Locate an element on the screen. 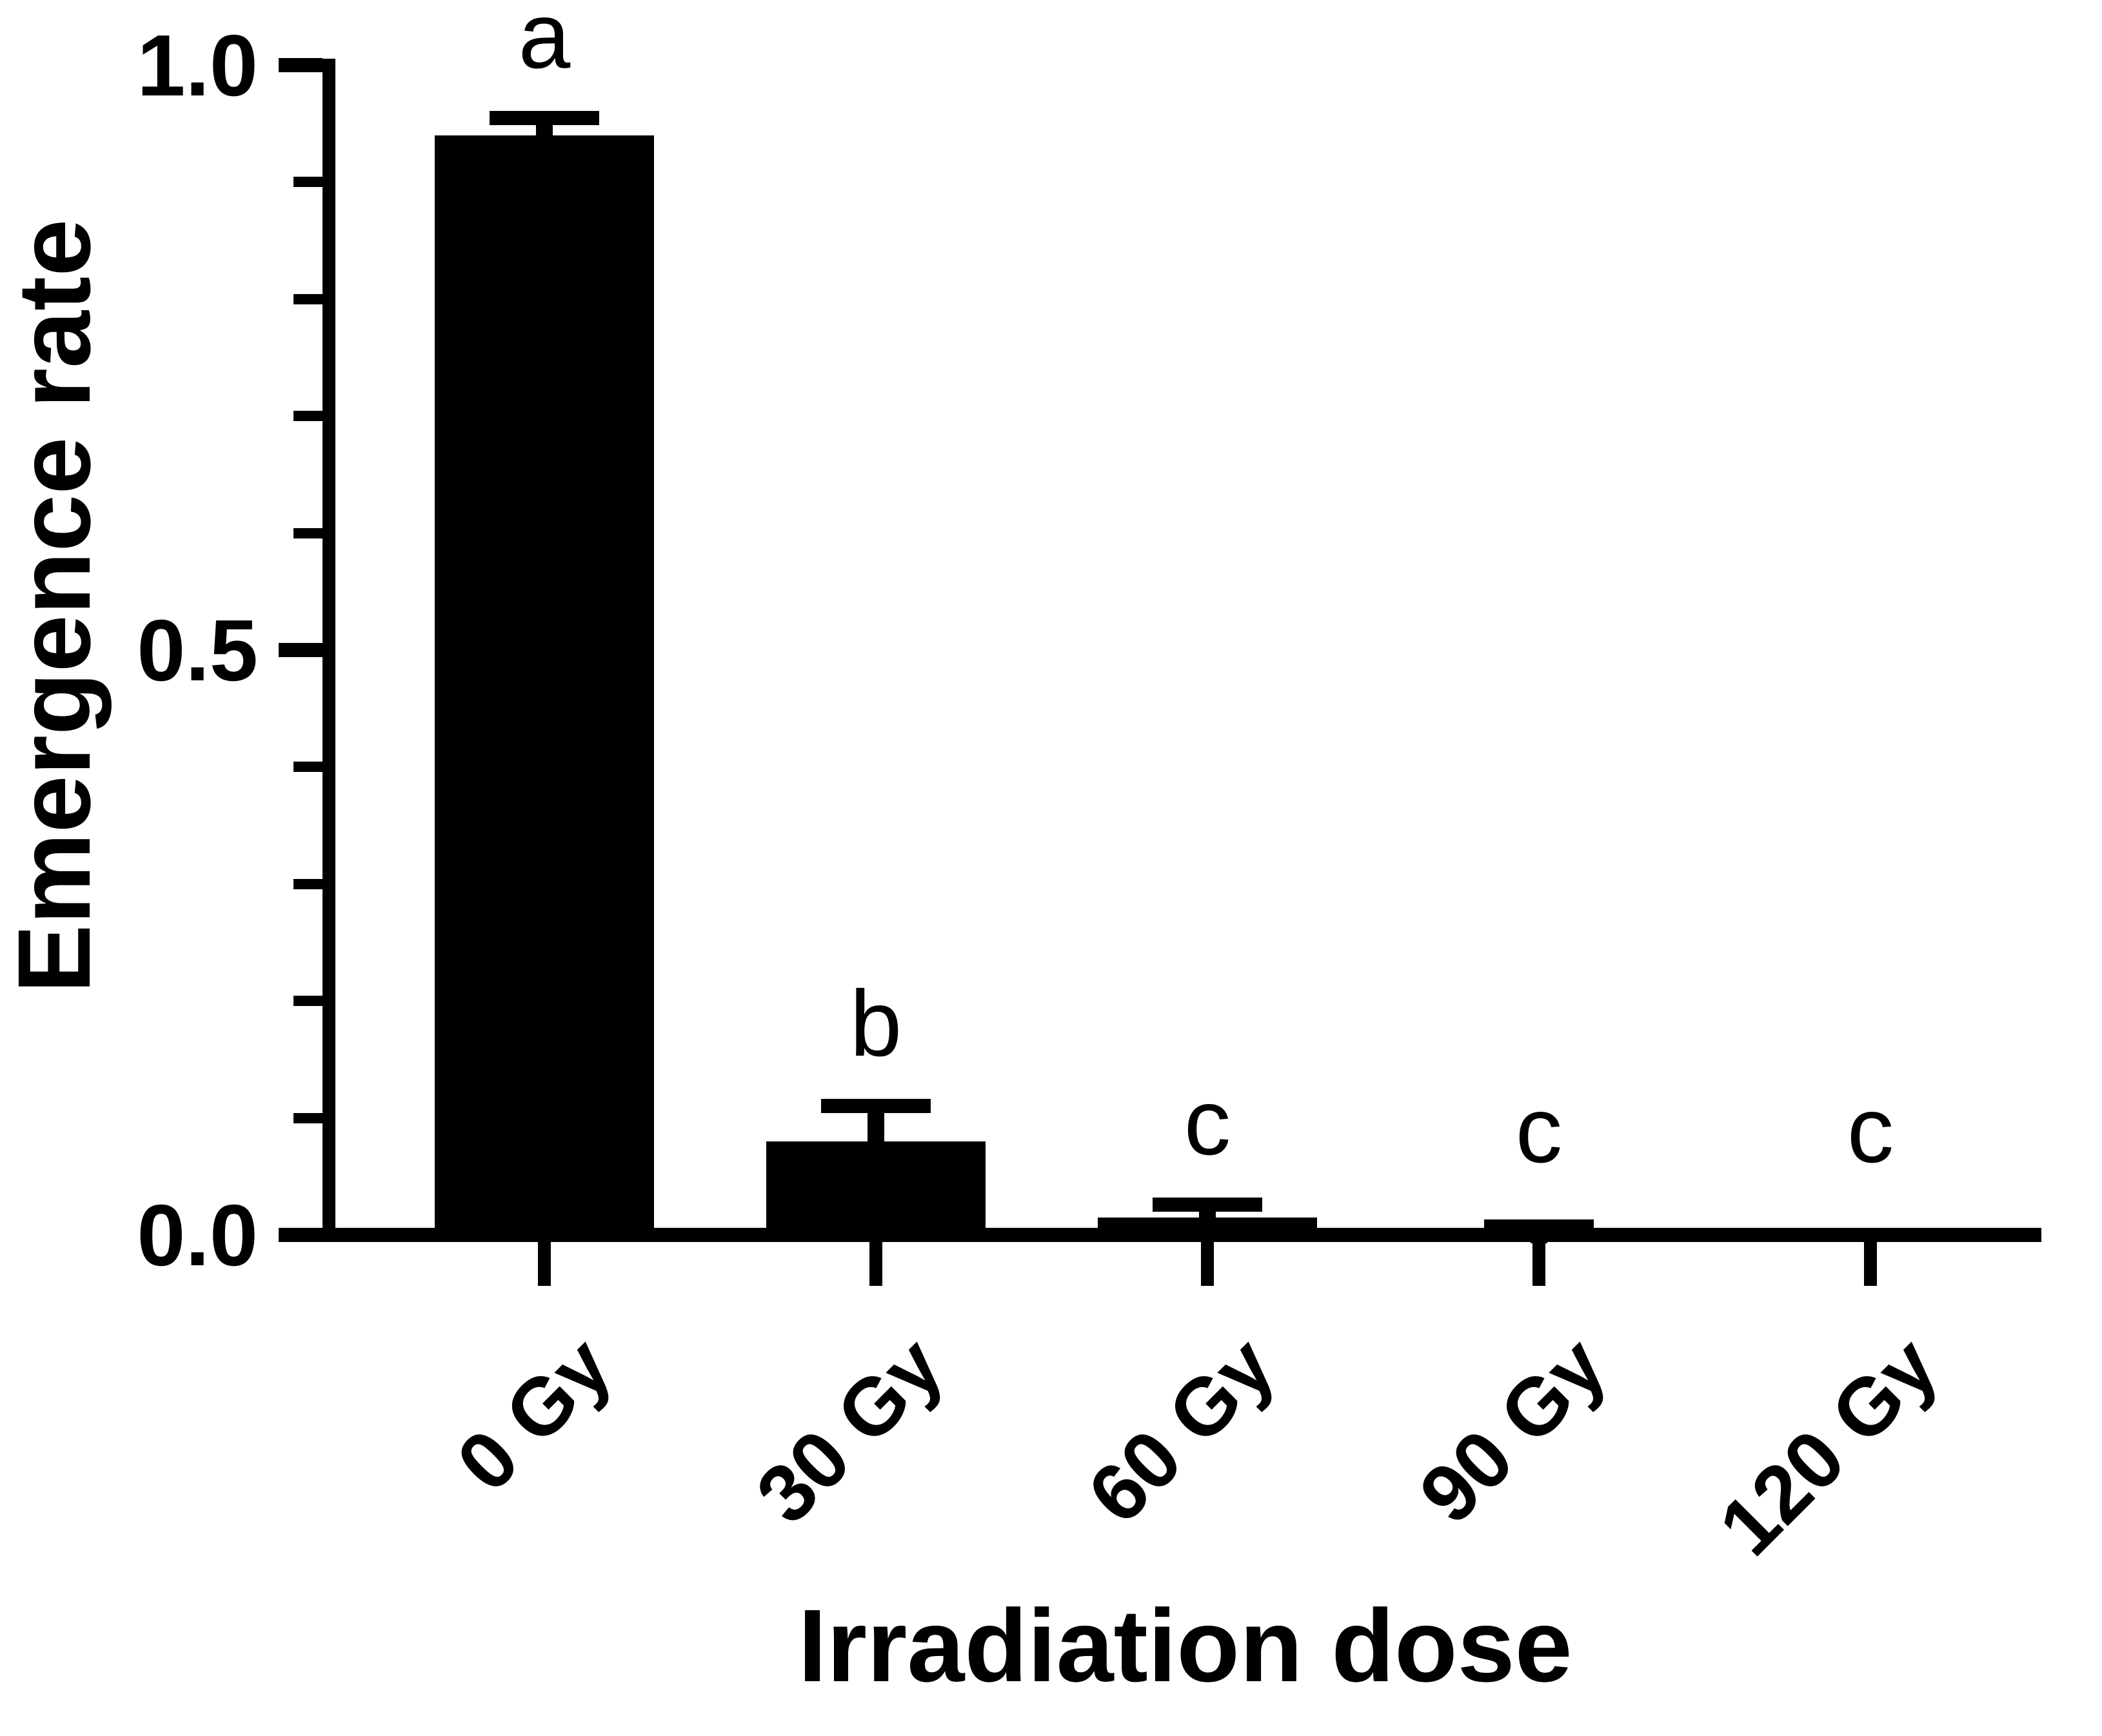 The height and width of the screenshot is (1736, 2102). y-major-tick-0.0 is located at coordinates (301, 1235).